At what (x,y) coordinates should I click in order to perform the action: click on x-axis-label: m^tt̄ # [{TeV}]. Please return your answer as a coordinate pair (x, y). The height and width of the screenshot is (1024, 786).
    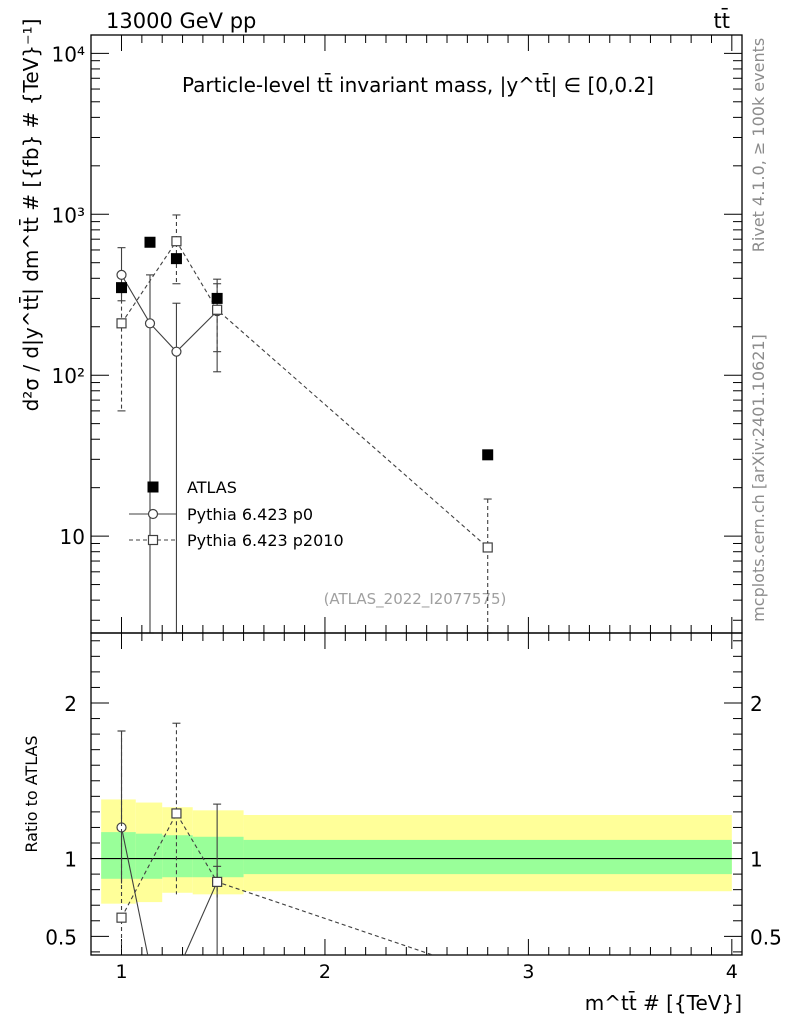
    Looking at the image, I should click on (663, 1002).